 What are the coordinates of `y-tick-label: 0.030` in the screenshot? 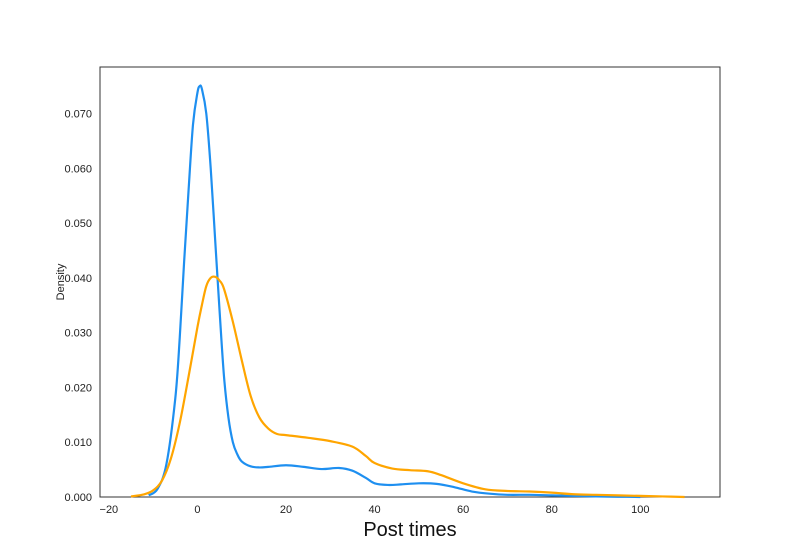 It's located at (78, 334).